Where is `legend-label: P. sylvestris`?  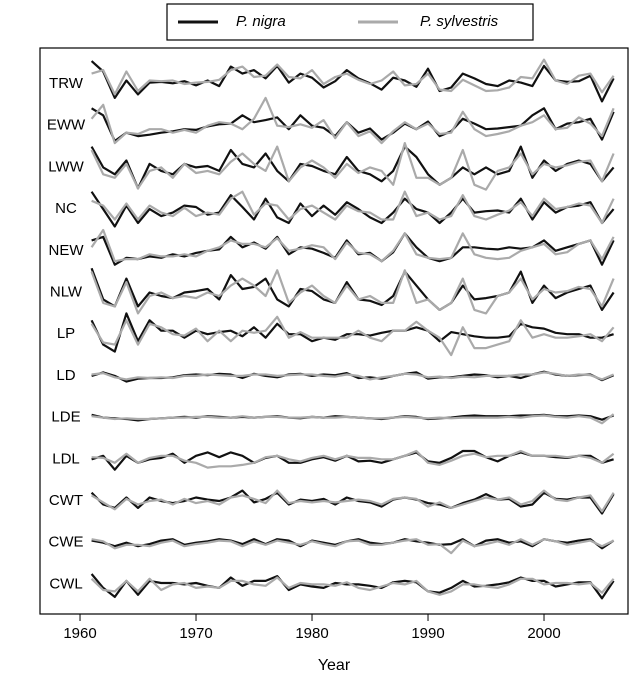
legend-label: P. sylvestris is located at coordinates (459, 21).